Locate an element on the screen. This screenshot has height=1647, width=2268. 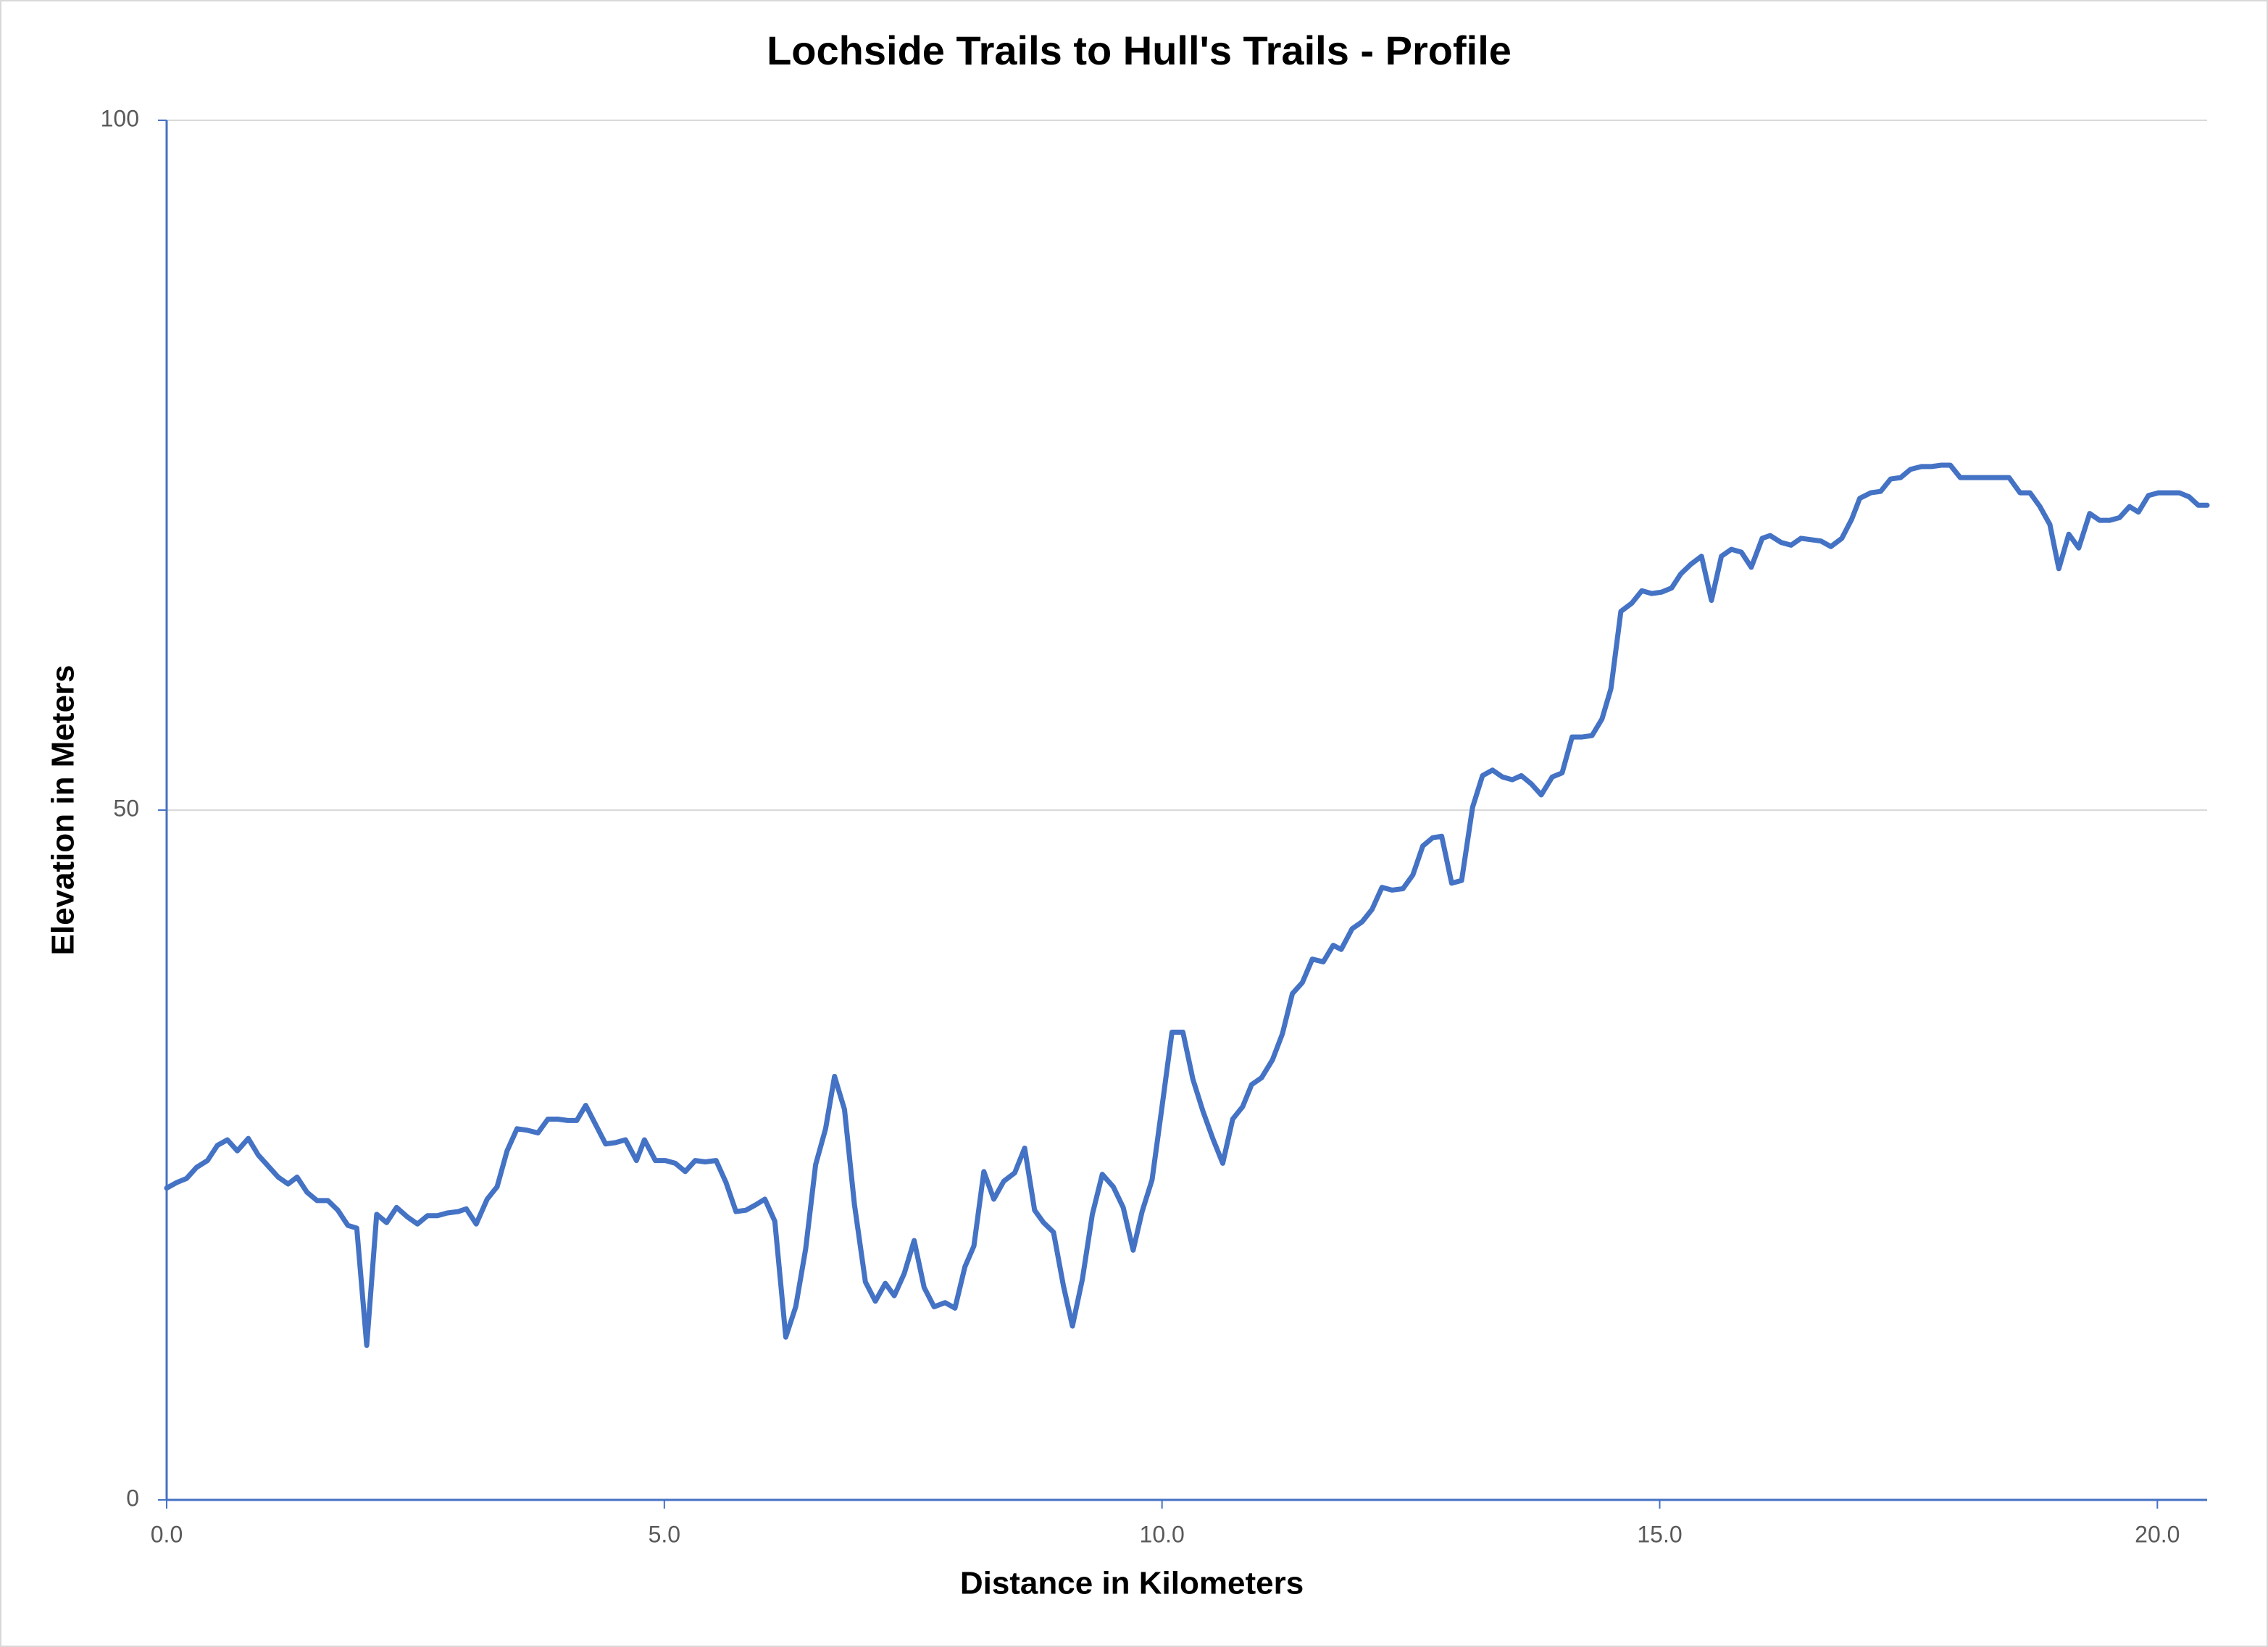
x-tick-label: 20.0 is located at coordinates (2157, 1534).